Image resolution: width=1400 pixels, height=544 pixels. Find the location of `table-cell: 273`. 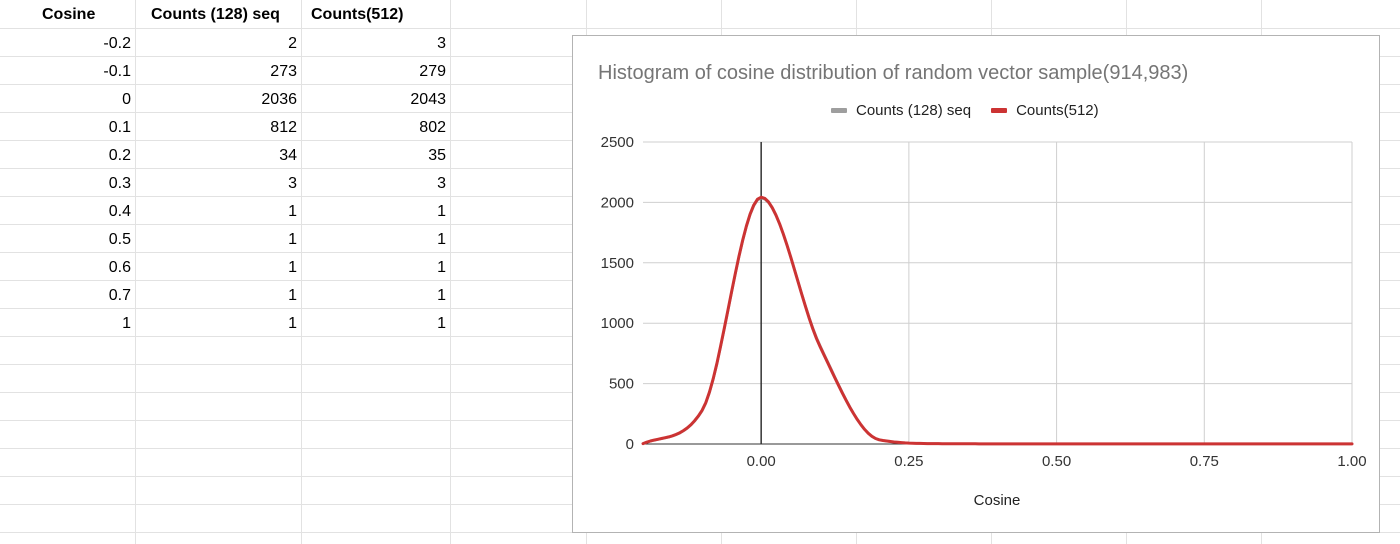

table-cell: 273 is located at coordinates (283, 71).